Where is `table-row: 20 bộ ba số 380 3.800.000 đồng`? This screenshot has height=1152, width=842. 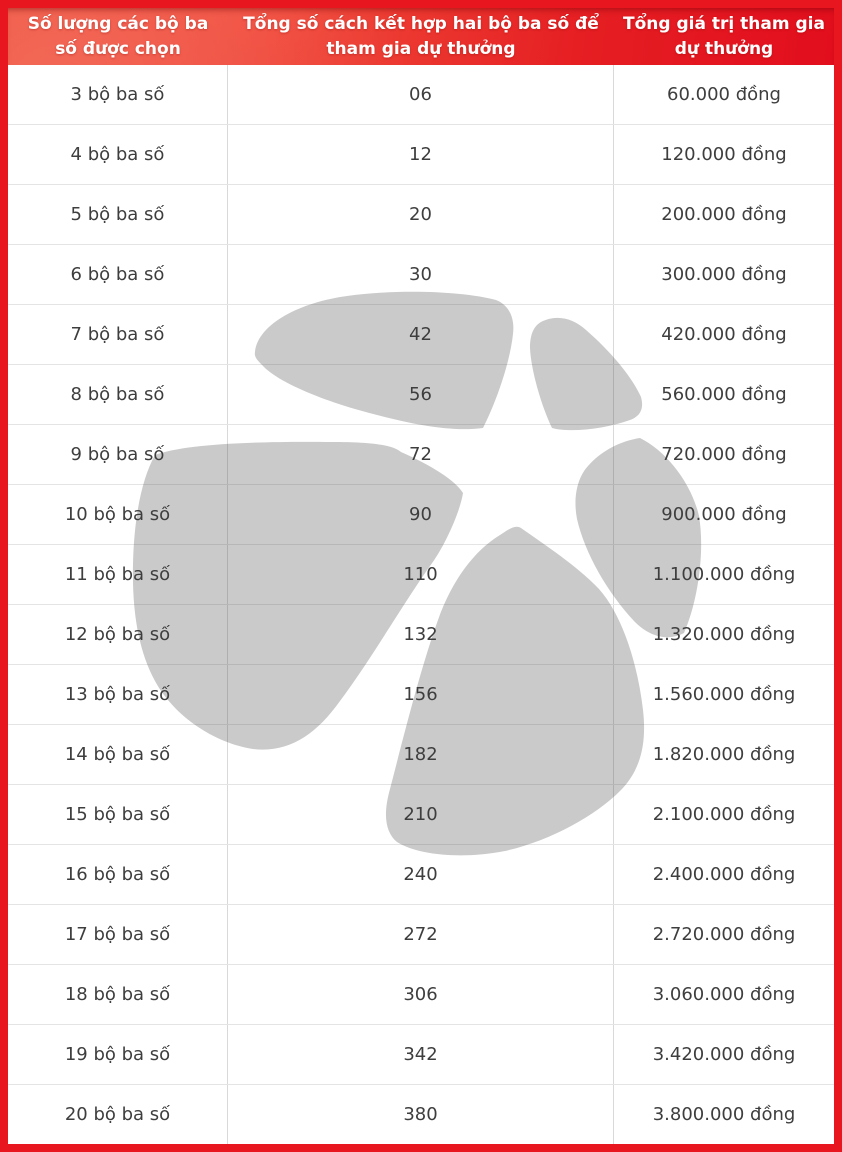
table-row: 20 bộ ba số 380 3.800.000 đồng is located at coordinates (421, 1114).